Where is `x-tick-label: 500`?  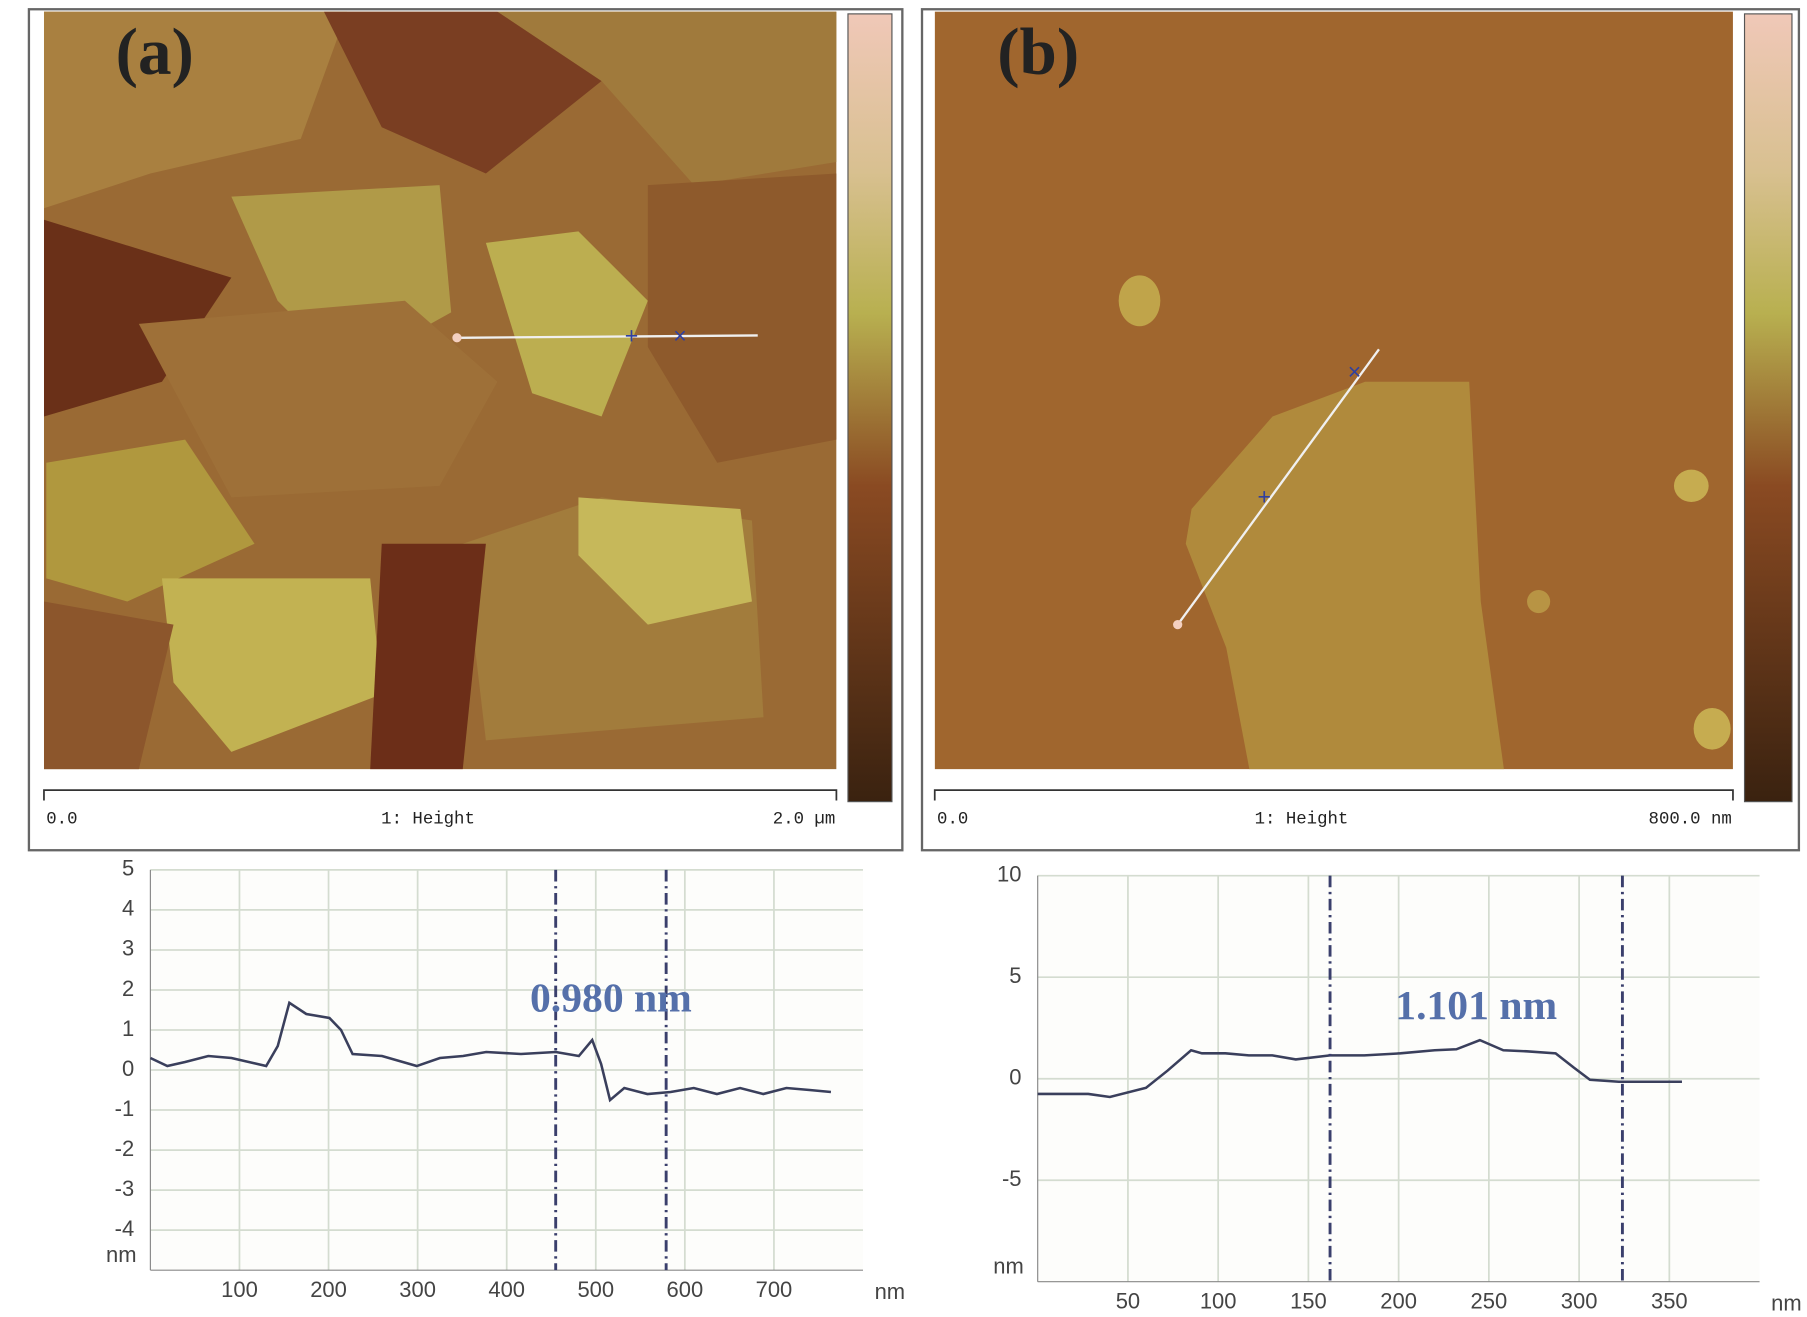
x-tick-label: 500 is located at coordinates (595, 1289).